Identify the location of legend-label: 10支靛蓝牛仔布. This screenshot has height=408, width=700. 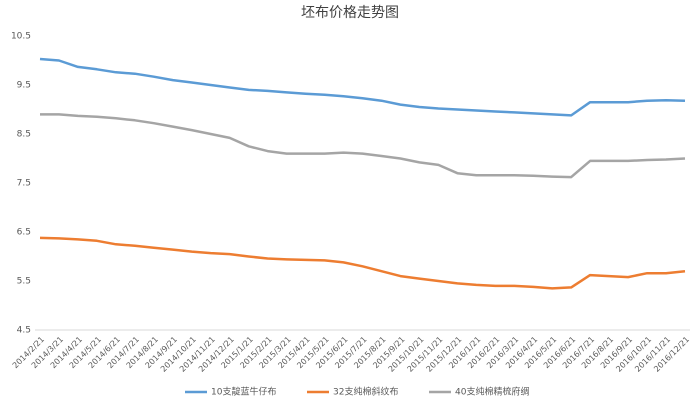
(243, 392).